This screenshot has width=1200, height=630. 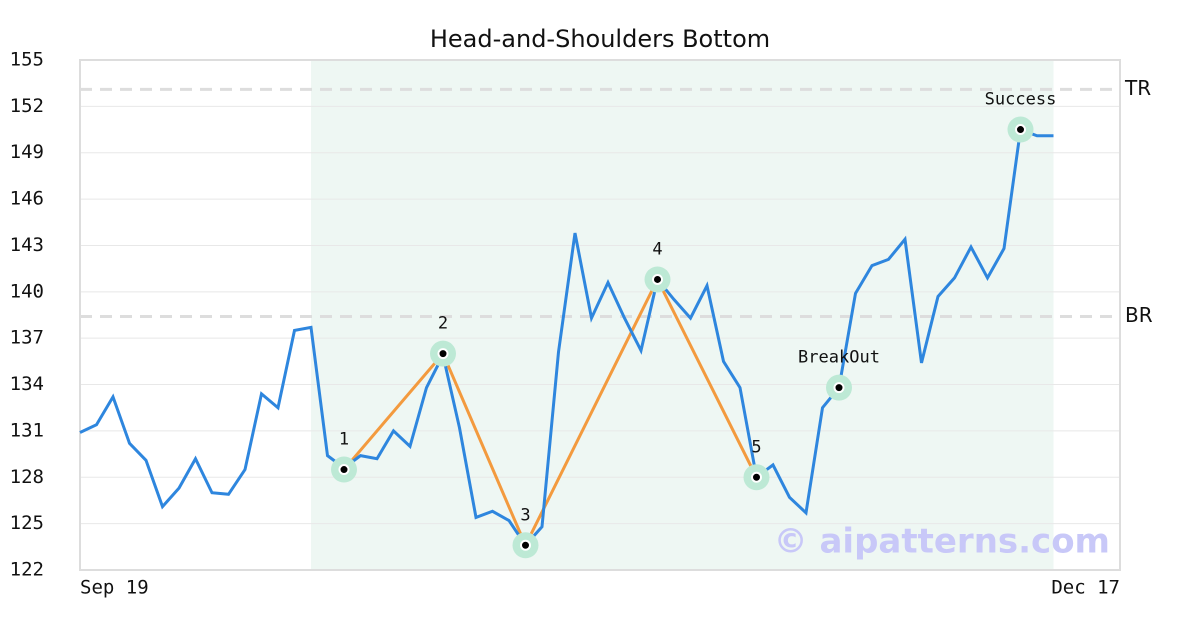 I want to click on y-tick-label: 152, so click(x=27, y=106).